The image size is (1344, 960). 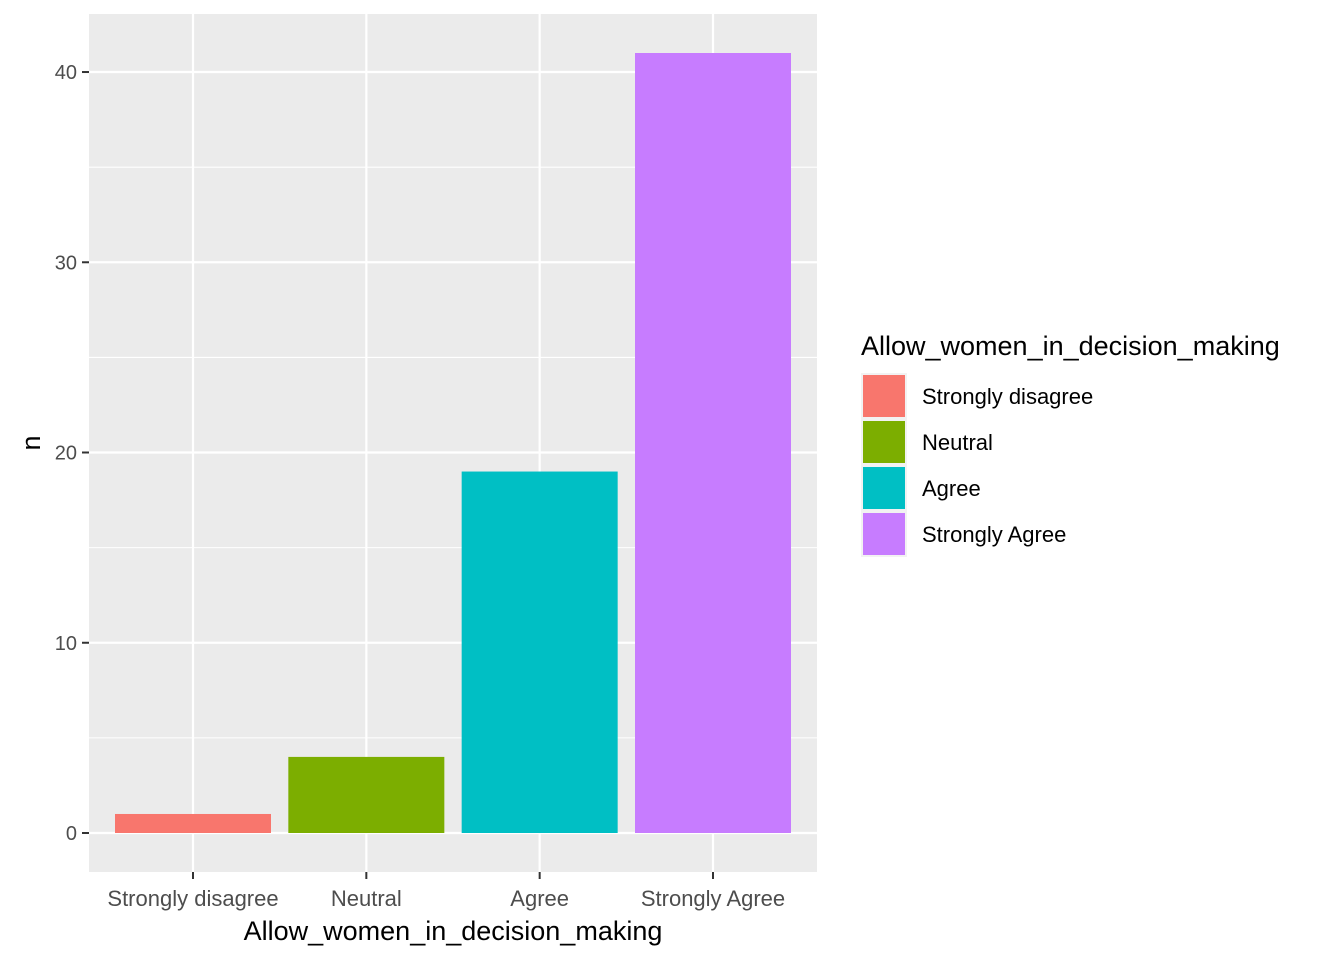 I want to click on x-tick-label: Strongly disagree, so click(x=192, y=898).